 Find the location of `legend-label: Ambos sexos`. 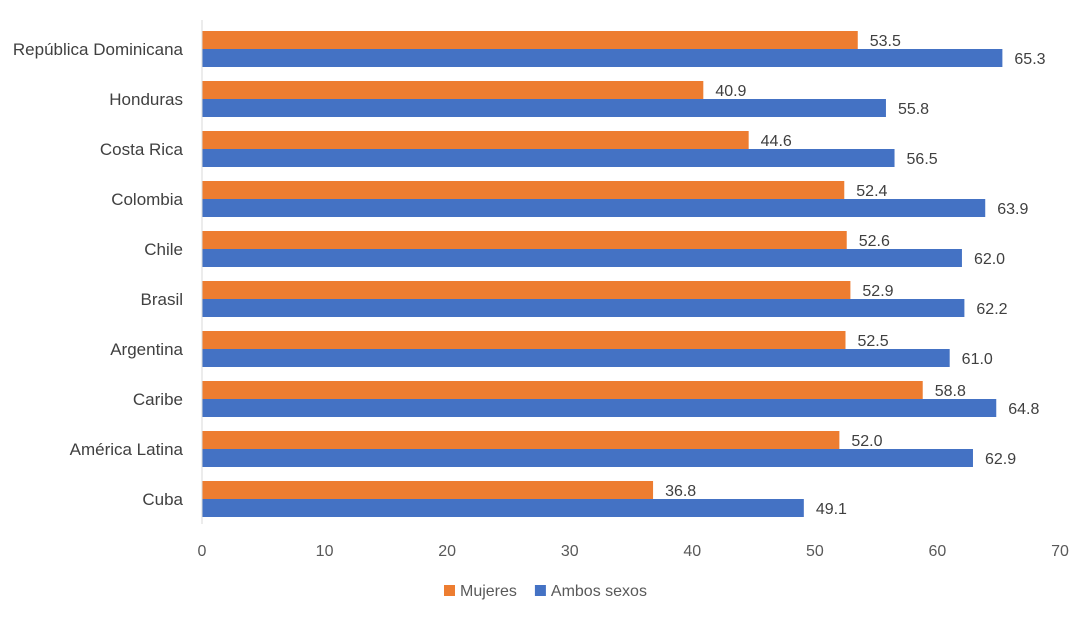

legend-label: Ambos sexos is located at coordinates (599, 591).